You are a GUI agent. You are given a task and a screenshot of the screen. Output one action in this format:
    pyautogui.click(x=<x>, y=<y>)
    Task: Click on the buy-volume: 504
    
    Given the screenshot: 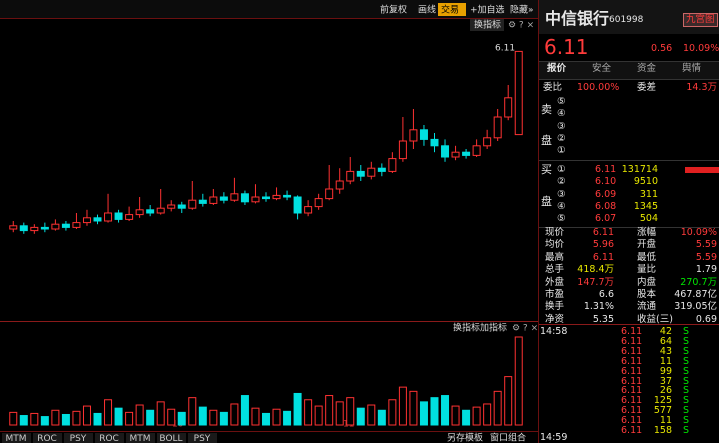 What is the action you would take?
    pyautogui.click(x=648, y=219)
    